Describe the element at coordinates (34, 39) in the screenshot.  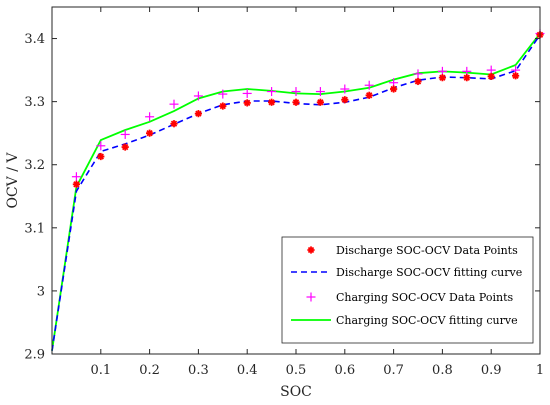
I see `y-tick-label: 3.4` at that location.